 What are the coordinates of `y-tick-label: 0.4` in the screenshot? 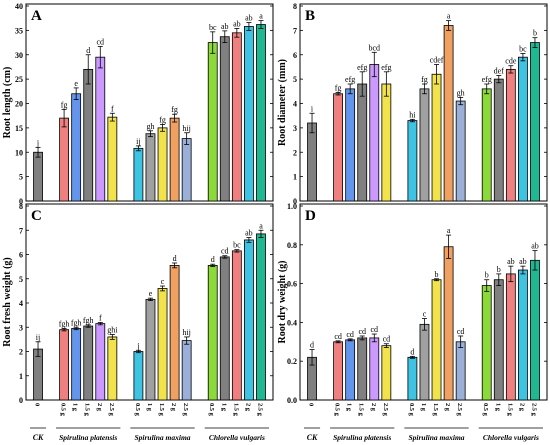 It's located at (292, 322).